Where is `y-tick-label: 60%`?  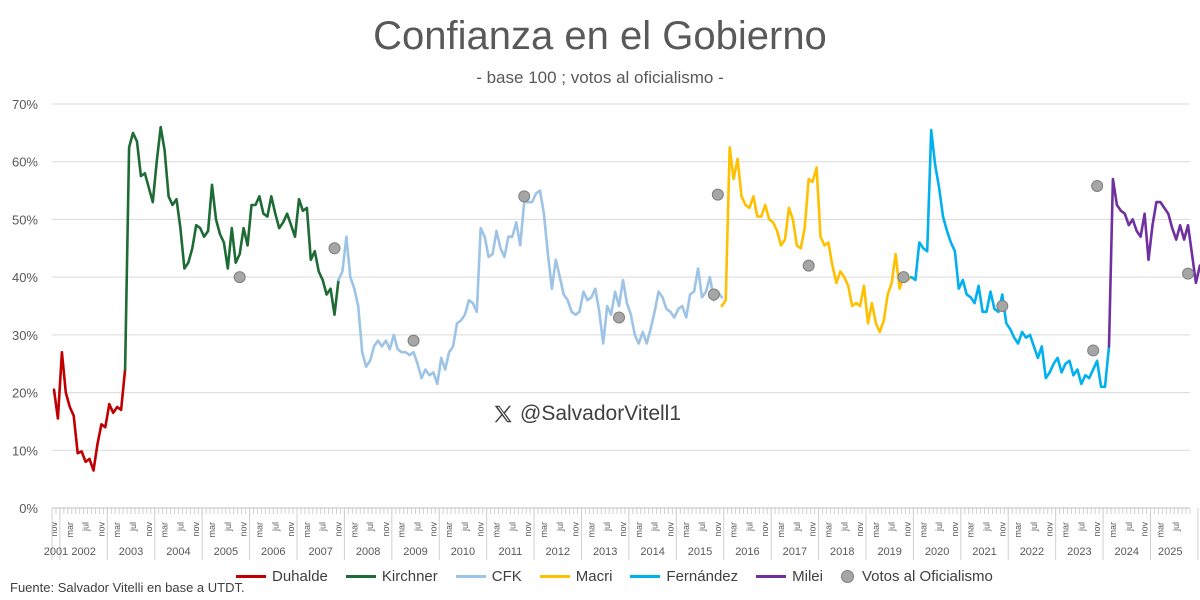 y-tick-label: 60% is located at coordinates (25, 162).